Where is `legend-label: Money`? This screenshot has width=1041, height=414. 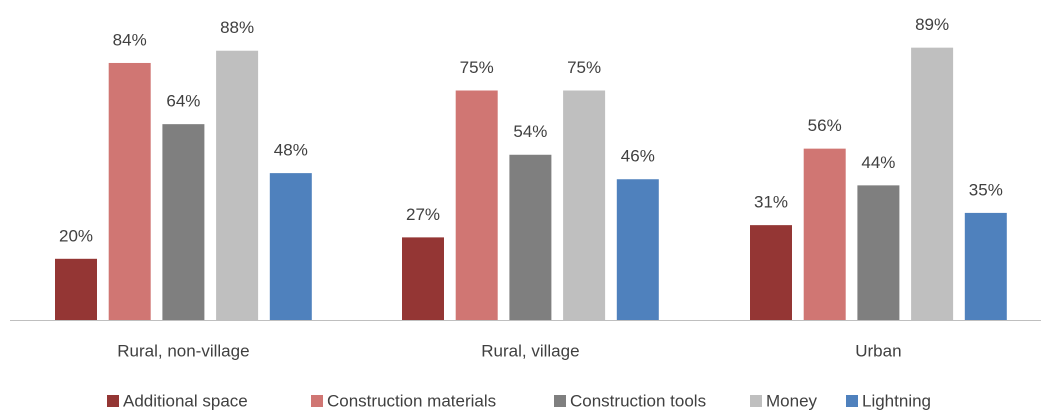
legend-label: Money is located at coordinates (792, 400).